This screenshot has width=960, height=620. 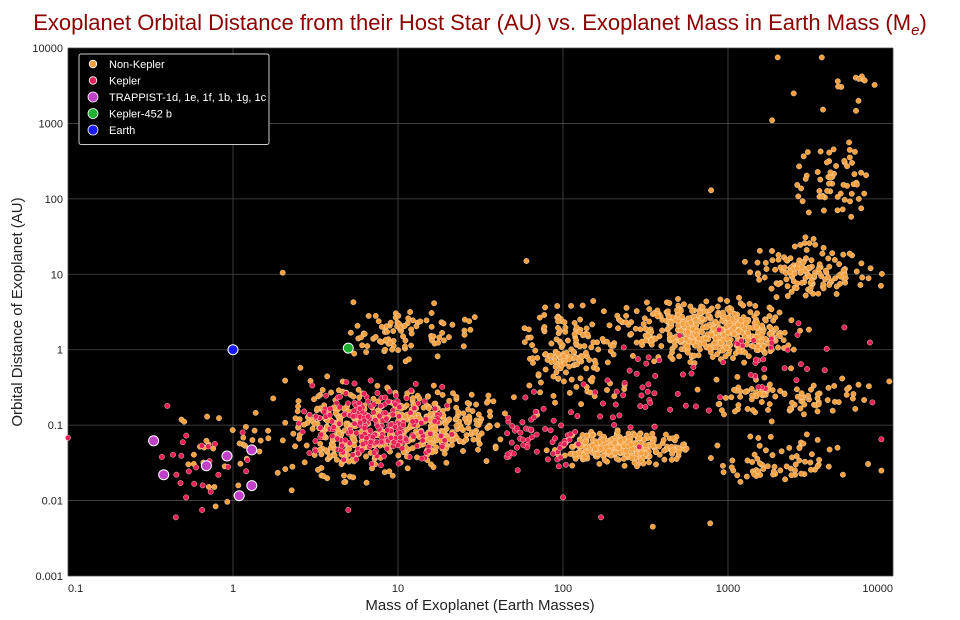 What do you see at coordinates (125, 82) in the screenshot?
I see `legend-entry: Kepler` at bounding box center [125, 82].